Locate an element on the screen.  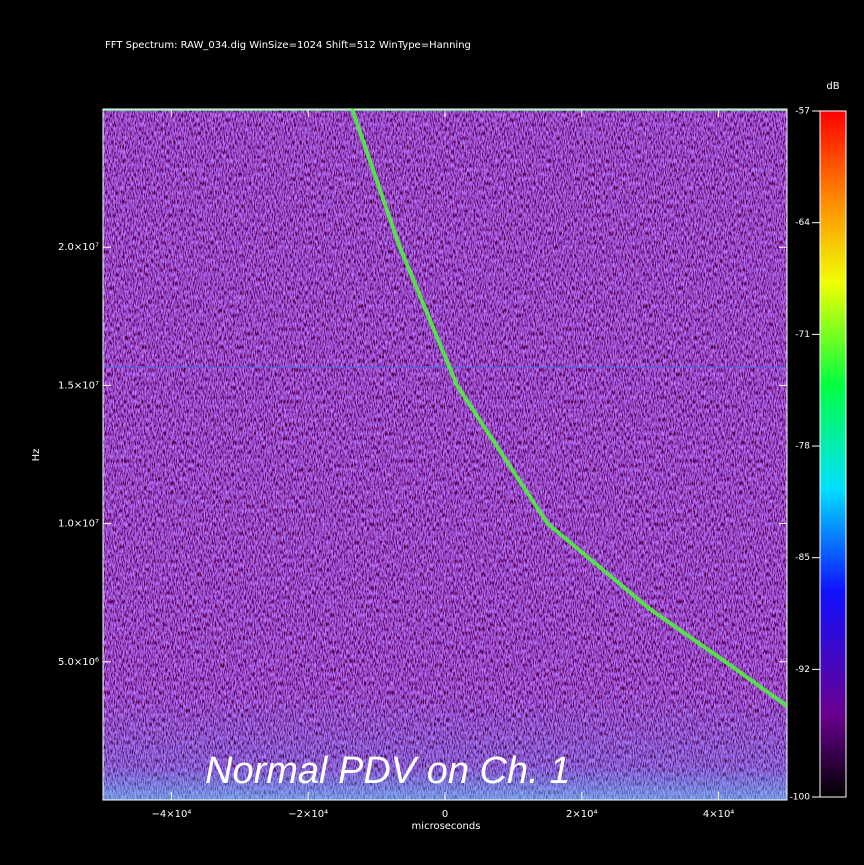
y-tick-label: 1.5×10⁷ is located at coordinates (78, 385).